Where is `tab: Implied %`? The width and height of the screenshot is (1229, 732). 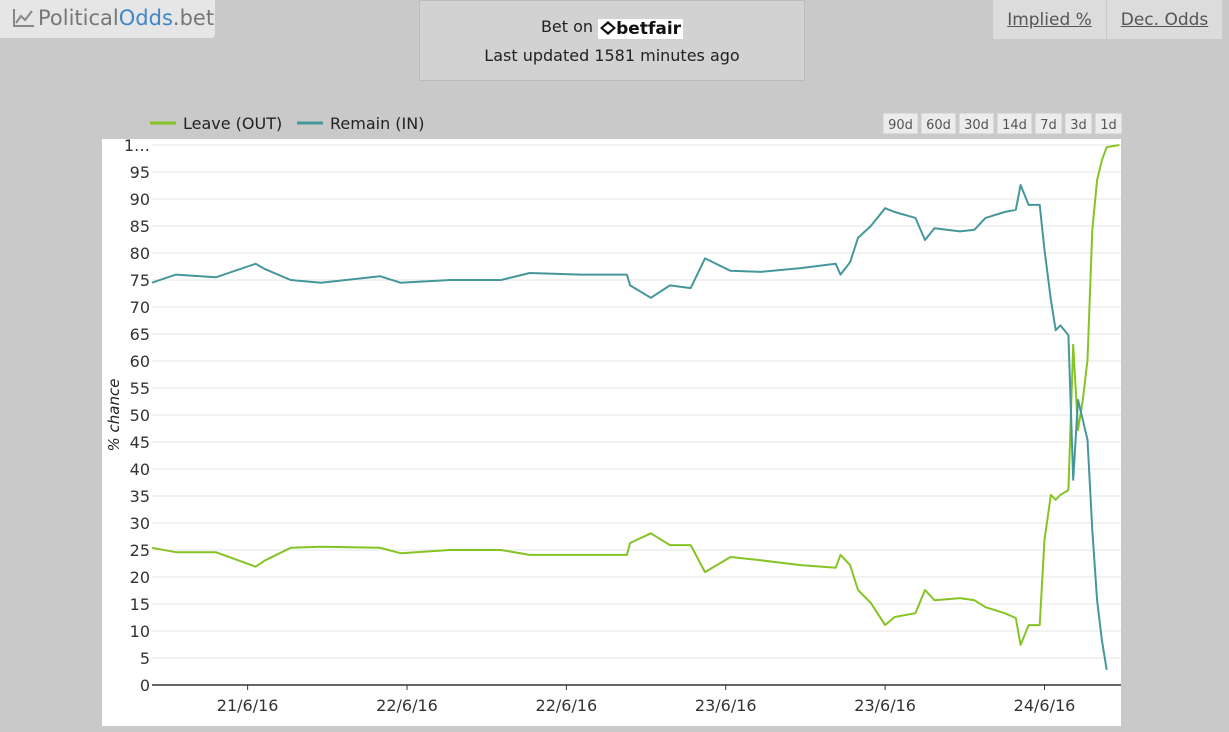
tab: Implied % is located at coordinates (1049, 19).